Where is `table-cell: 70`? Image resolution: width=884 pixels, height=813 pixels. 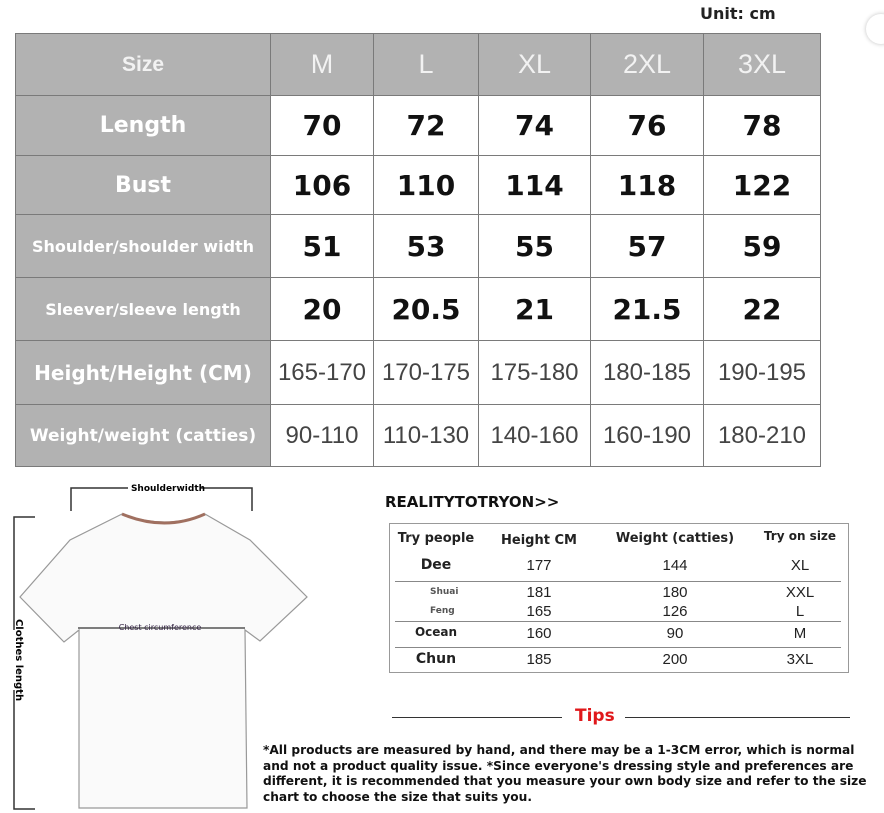
table-cell: 70 is located at coordinates (322, 125).